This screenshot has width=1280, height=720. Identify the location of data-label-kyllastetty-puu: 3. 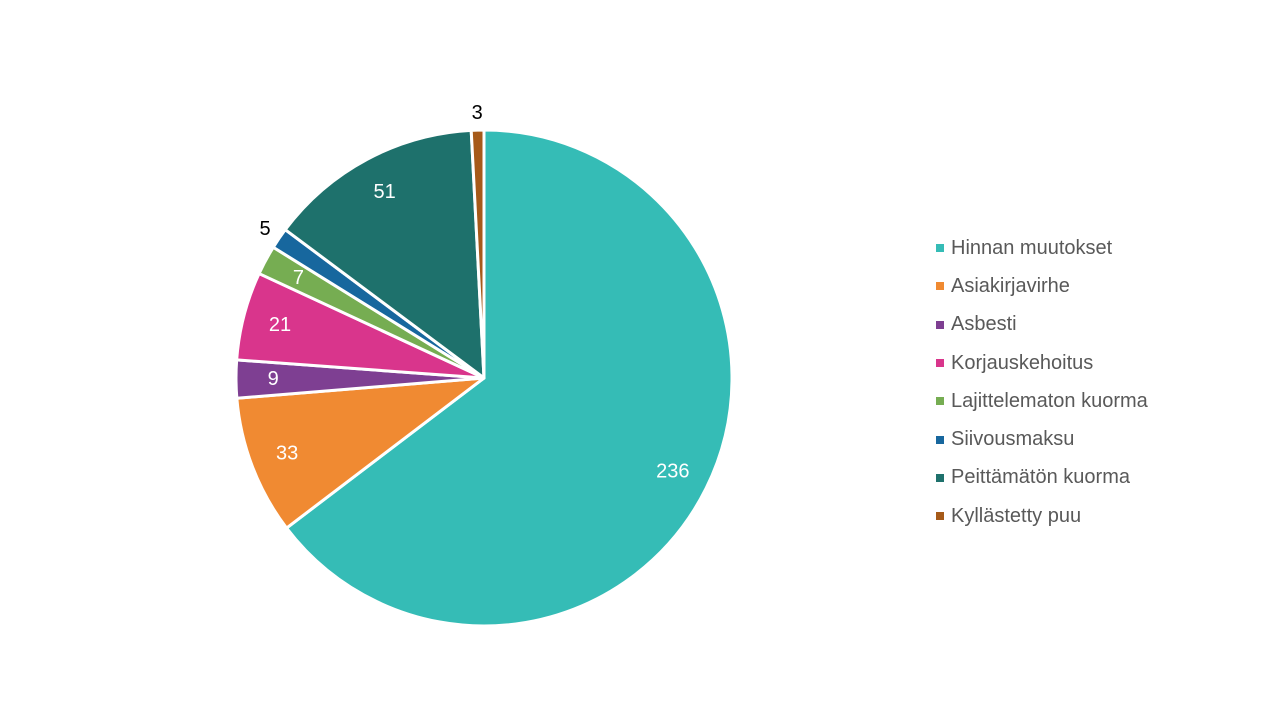
(477, 113).